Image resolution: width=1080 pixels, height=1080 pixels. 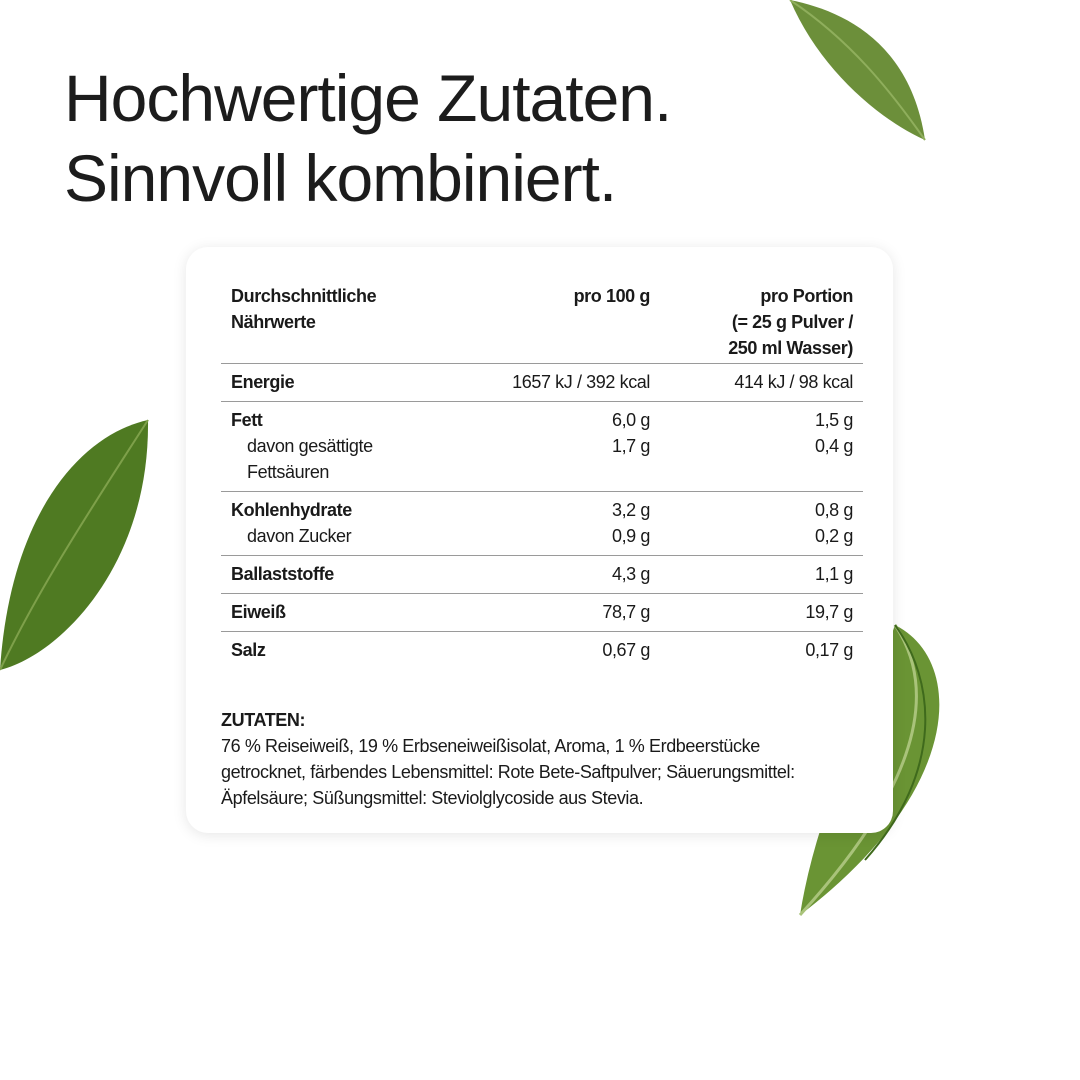 I want to click on row-portion: 0,17 g, so click(x=829, y=650).